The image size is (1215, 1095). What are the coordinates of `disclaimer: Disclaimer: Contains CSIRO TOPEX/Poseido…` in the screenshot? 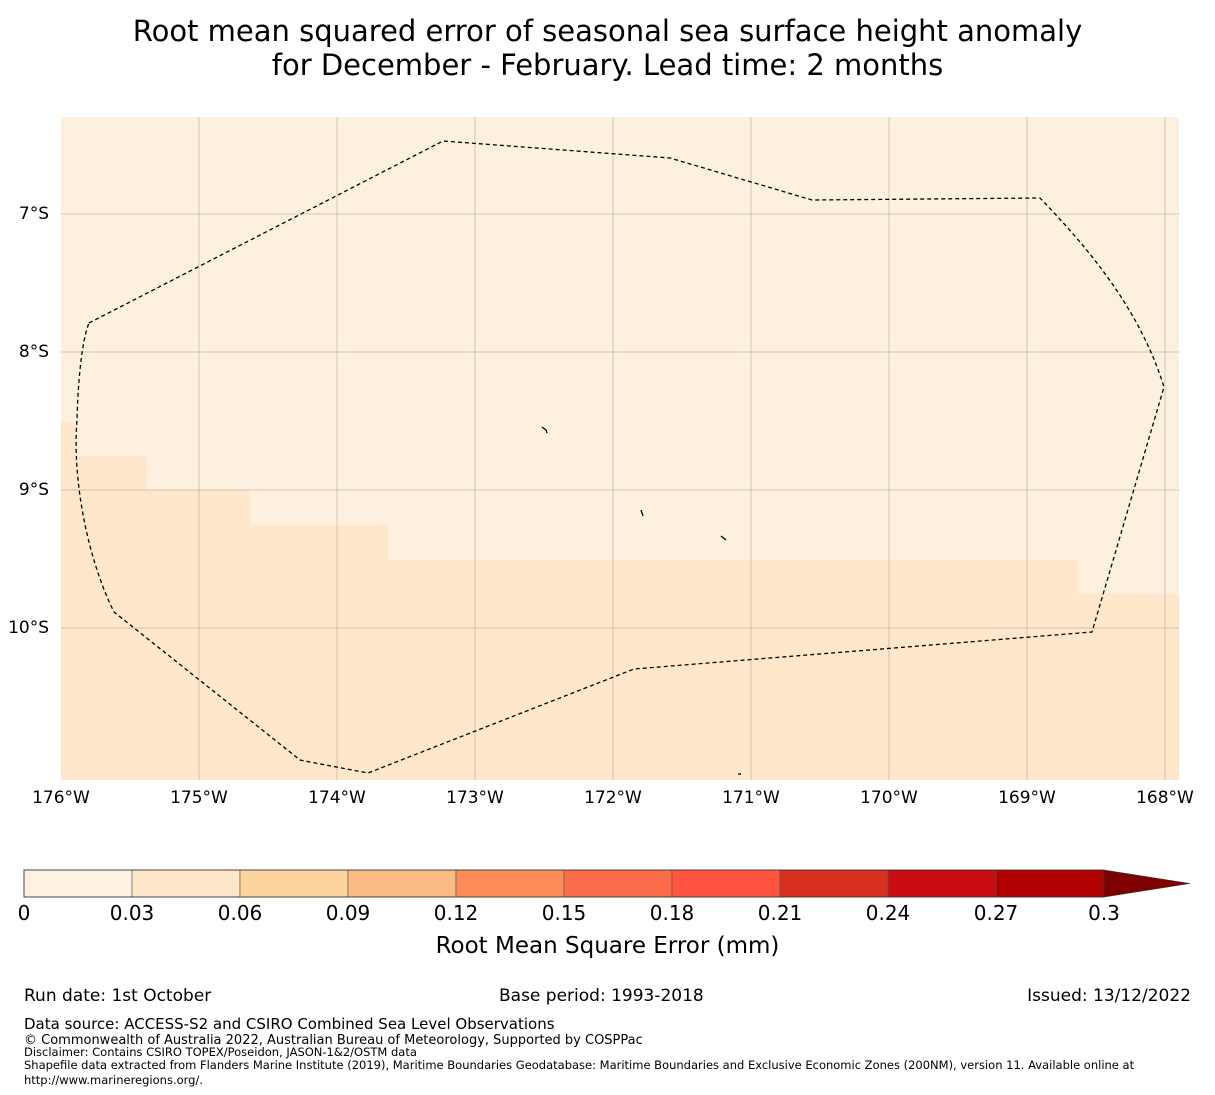 It's located at (220, 1052).